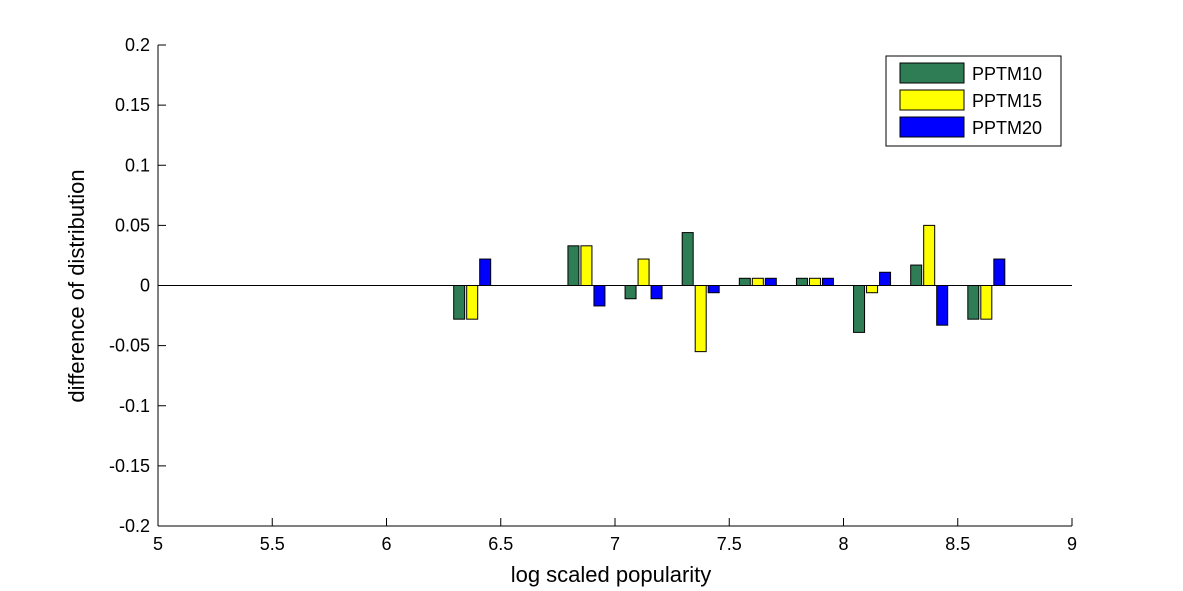  I want to click on y-tick-label: 0.1, so click(137, 165).